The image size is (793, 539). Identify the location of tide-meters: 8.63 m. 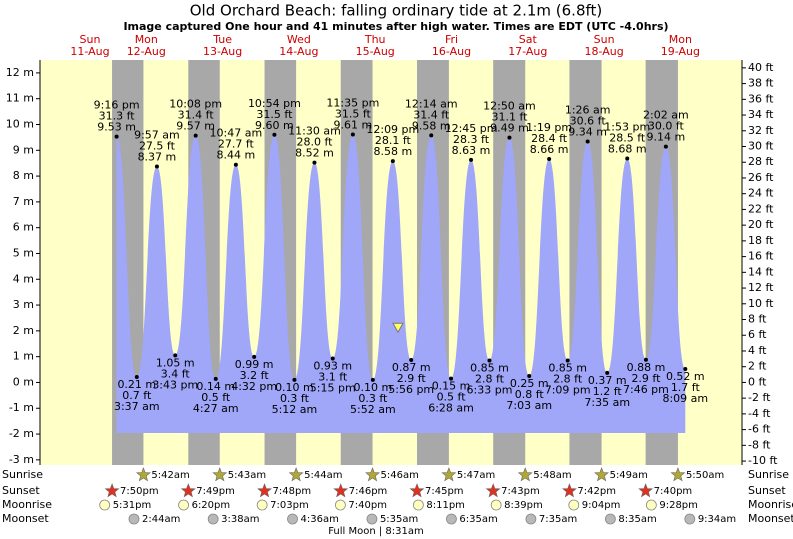
(471, 150).